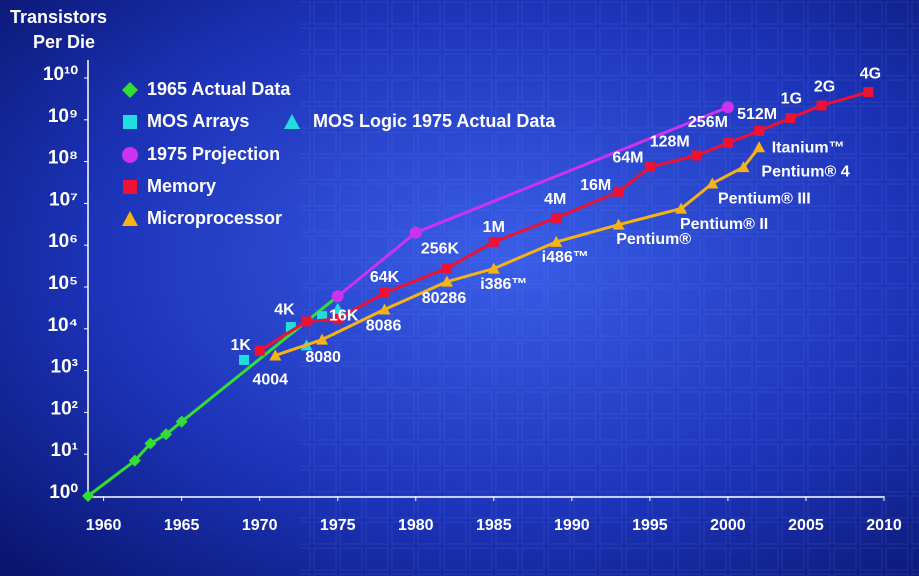 The height and width of the screenshot is (576, 919). Describe the element at coordinates (805, 171) in the screenshot. I see `point-label: Pentium® 4` at that location.